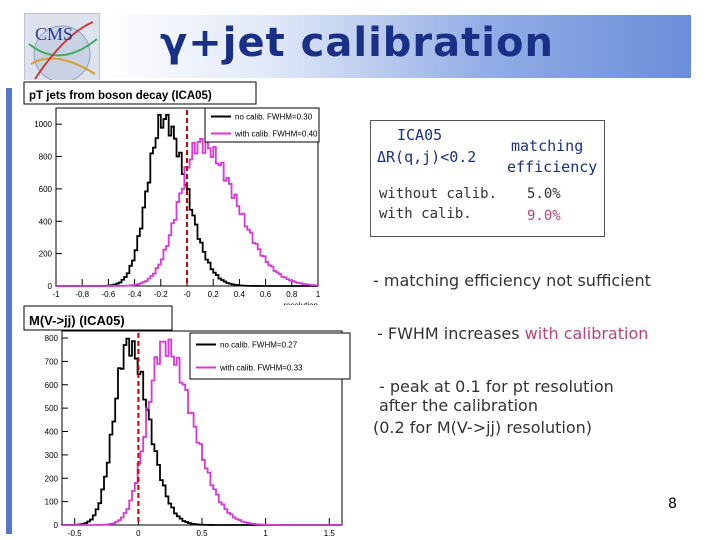  Describe the element at coordinates (120, 96) in the screenshot. I see `plot-title: pT jets from boson decay (ICA05)` at that location.